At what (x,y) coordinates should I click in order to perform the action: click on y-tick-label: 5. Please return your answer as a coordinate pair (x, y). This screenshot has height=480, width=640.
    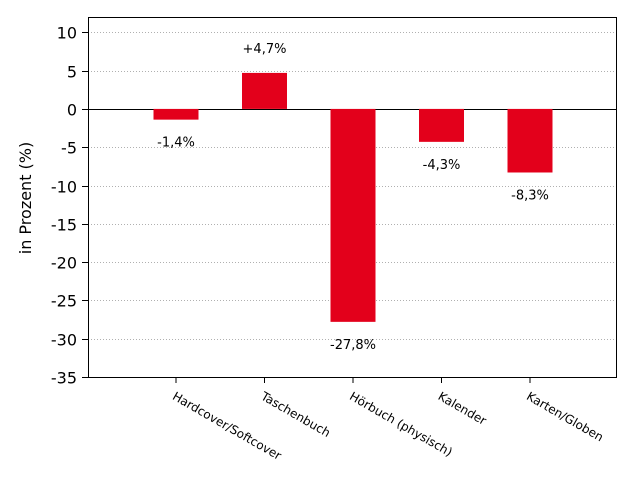
    Looking at the image, I should click on (72, 72).